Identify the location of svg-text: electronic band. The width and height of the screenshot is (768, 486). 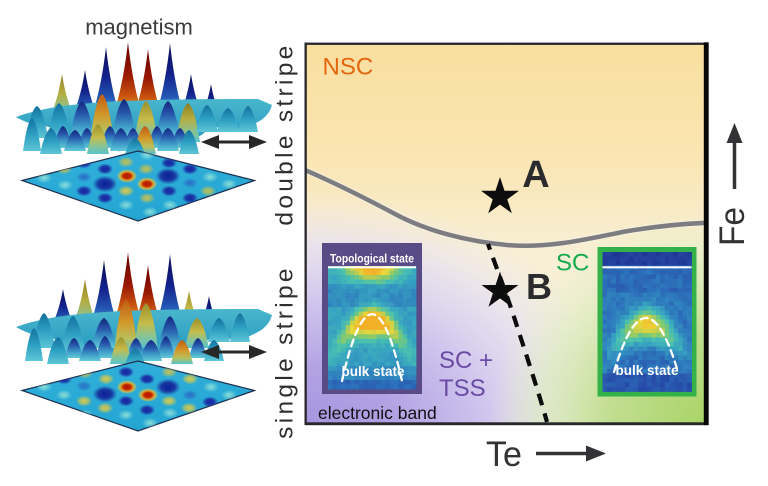
(377, 413).